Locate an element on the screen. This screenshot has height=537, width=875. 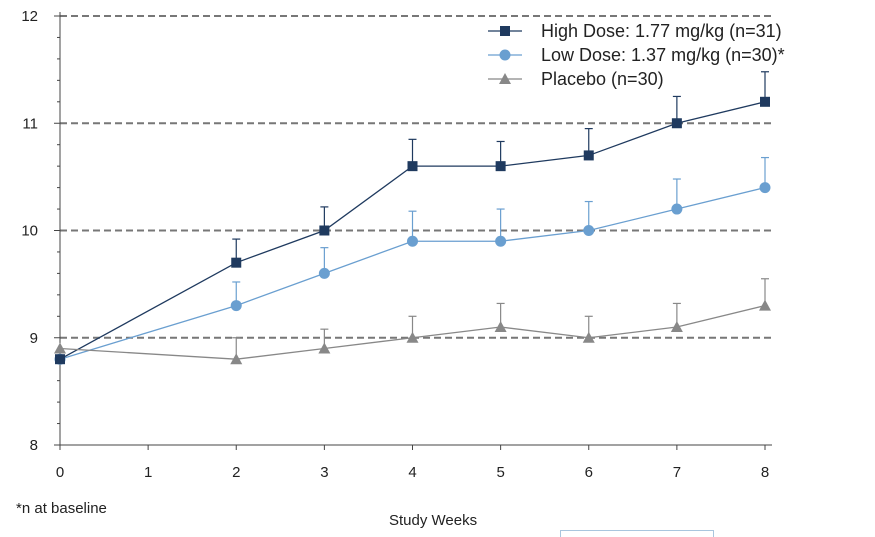
y-tick-label-9: 9 is located at coordinates (34, 338).